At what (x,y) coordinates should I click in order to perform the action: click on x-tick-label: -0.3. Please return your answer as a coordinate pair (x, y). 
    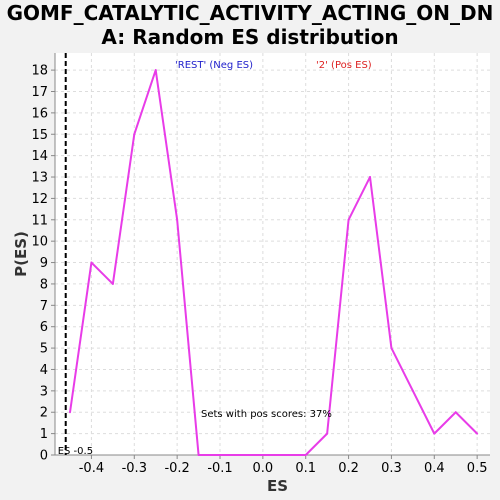
    Looking at the image, I should click on (134, 468).